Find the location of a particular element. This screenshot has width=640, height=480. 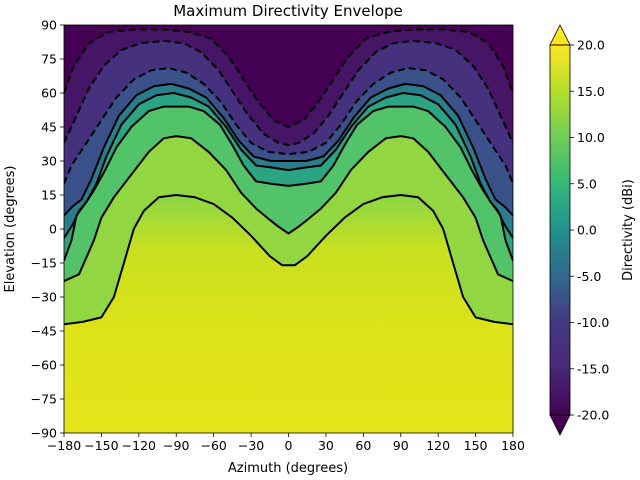

colorbar-gradient is located at coordinates (560, 230).